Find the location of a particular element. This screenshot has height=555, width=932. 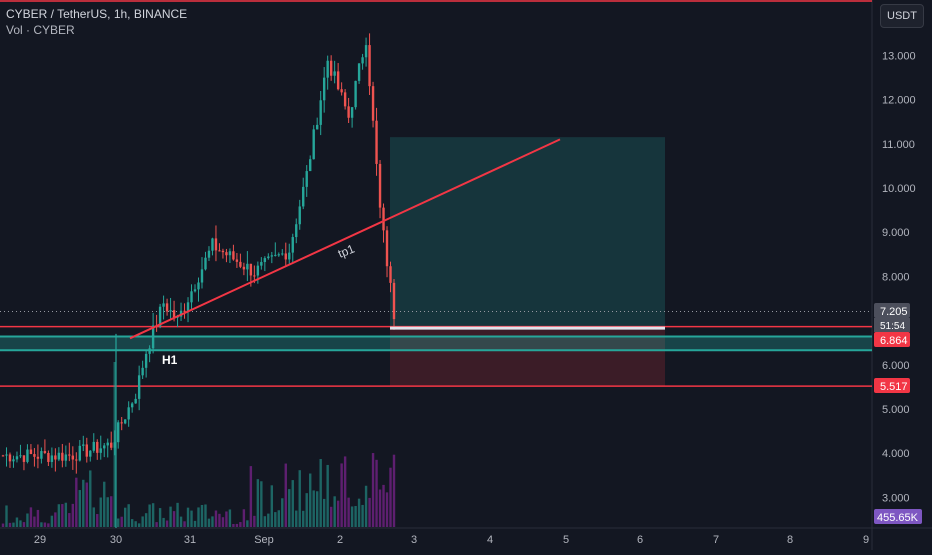

y-tick-label: 9.000 is located at coordinates (896, 233).